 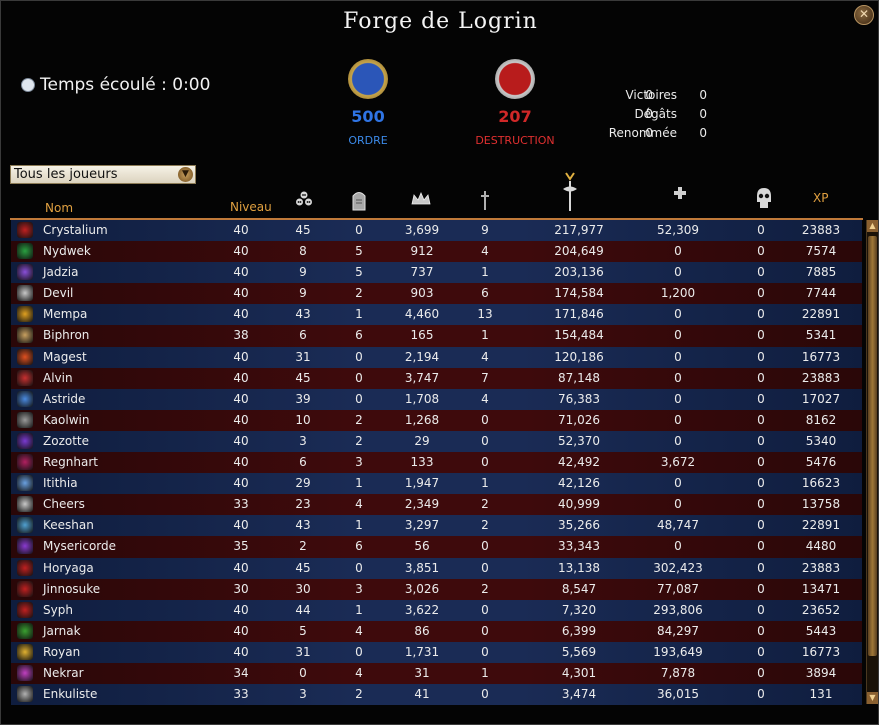 I want to click on table-row: Astride 40 39 0 1,708 4 76,383 0 0 17027, so click(x=436, y=399).